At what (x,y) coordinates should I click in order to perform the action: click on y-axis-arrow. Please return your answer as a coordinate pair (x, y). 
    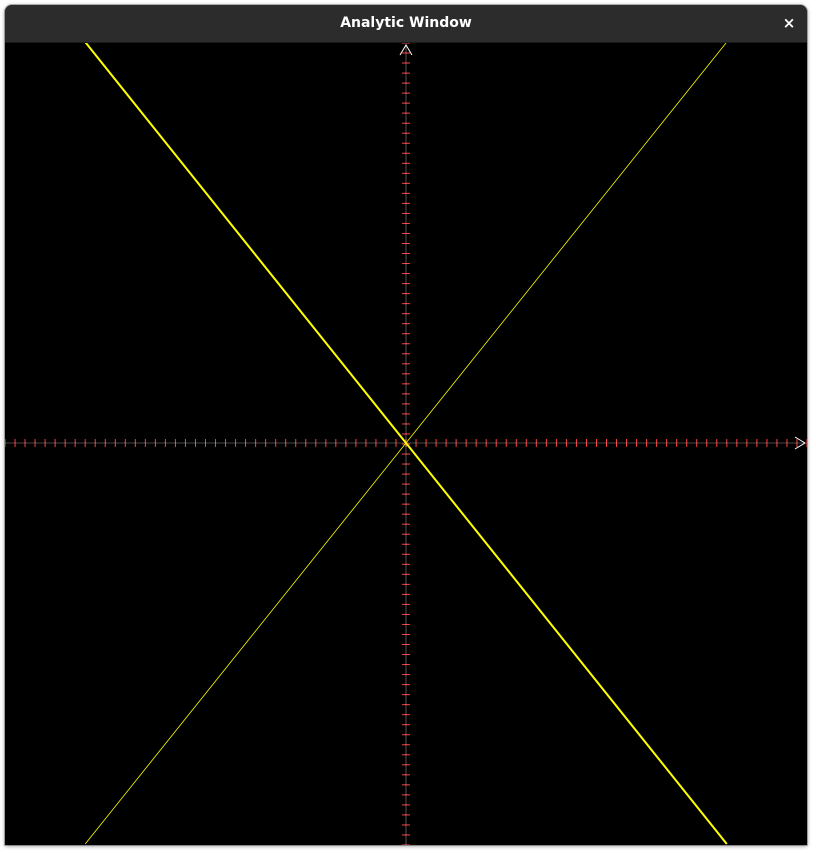
    Looking at the image, I should click on (406, 50).